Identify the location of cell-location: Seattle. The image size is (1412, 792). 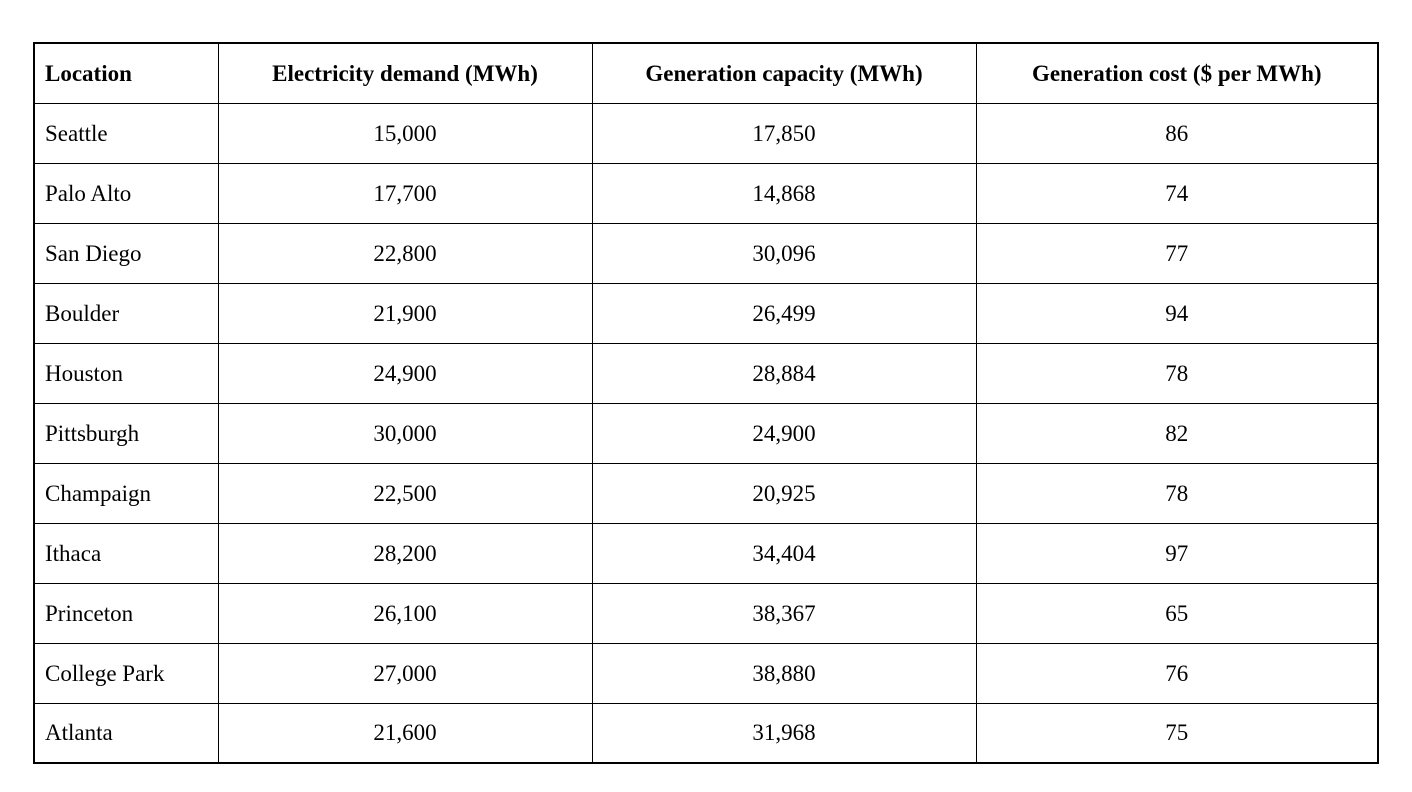
(126, 133).